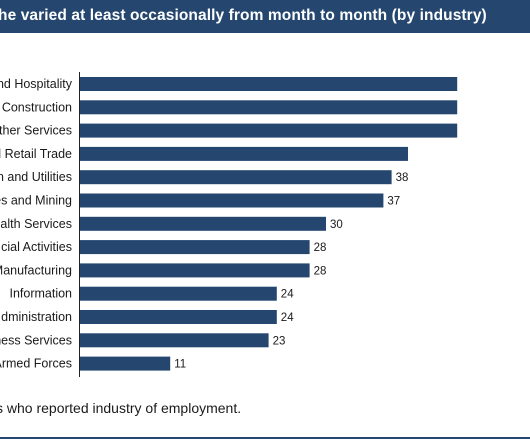  I want to click on category-label: ther Services, so click(36, 131).